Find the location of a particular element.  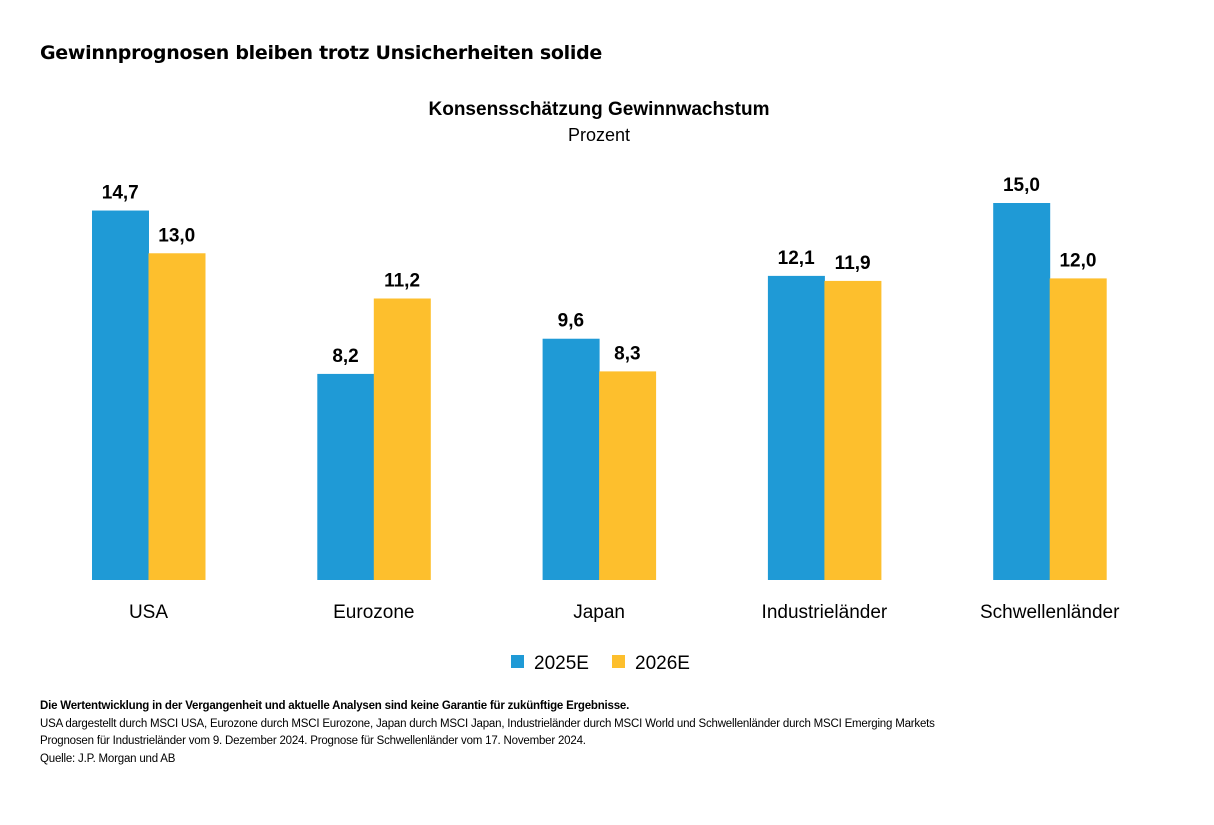

value-label-2025e: 12,1 is located at coordinates (796, 258).